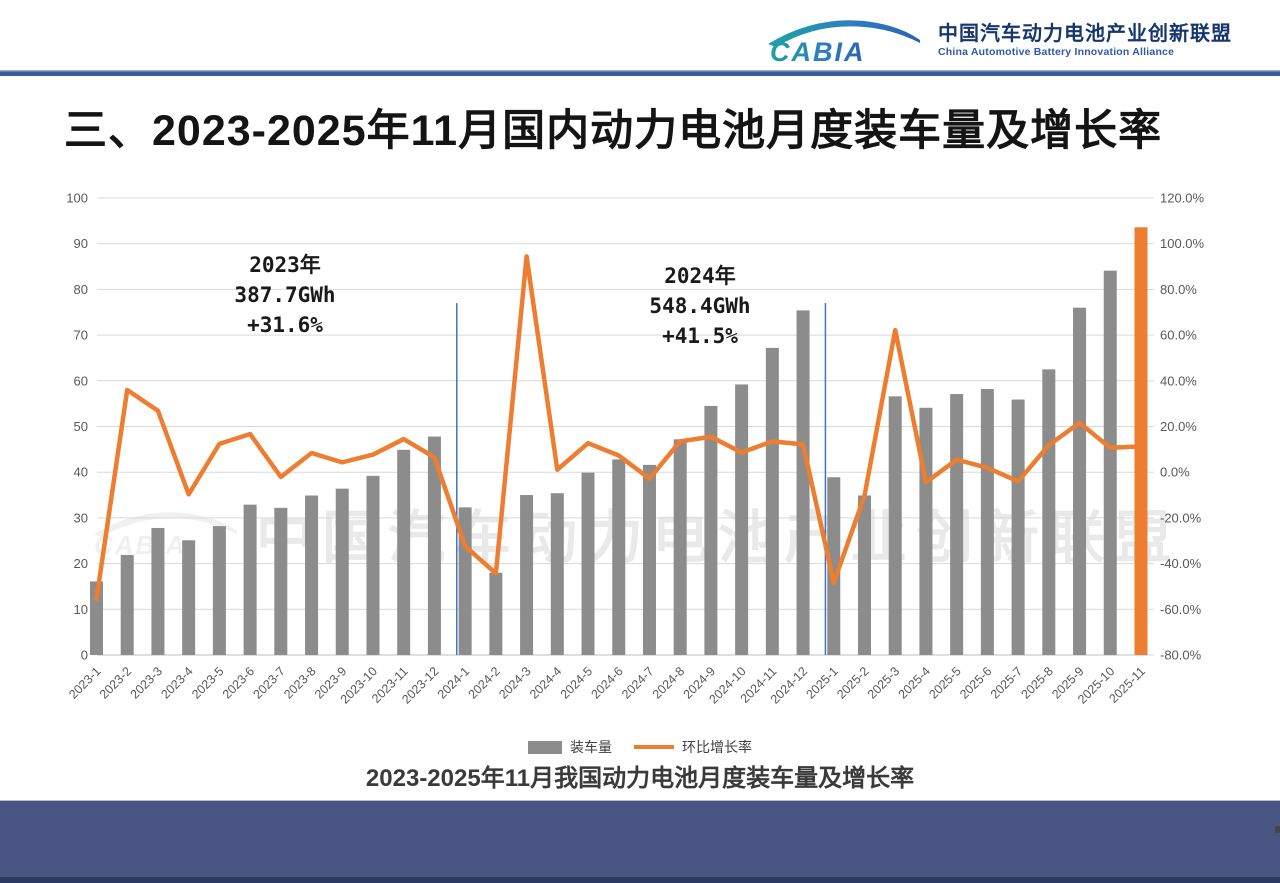  I want to click on svg-text: -20.0%, so click(1181, 517).